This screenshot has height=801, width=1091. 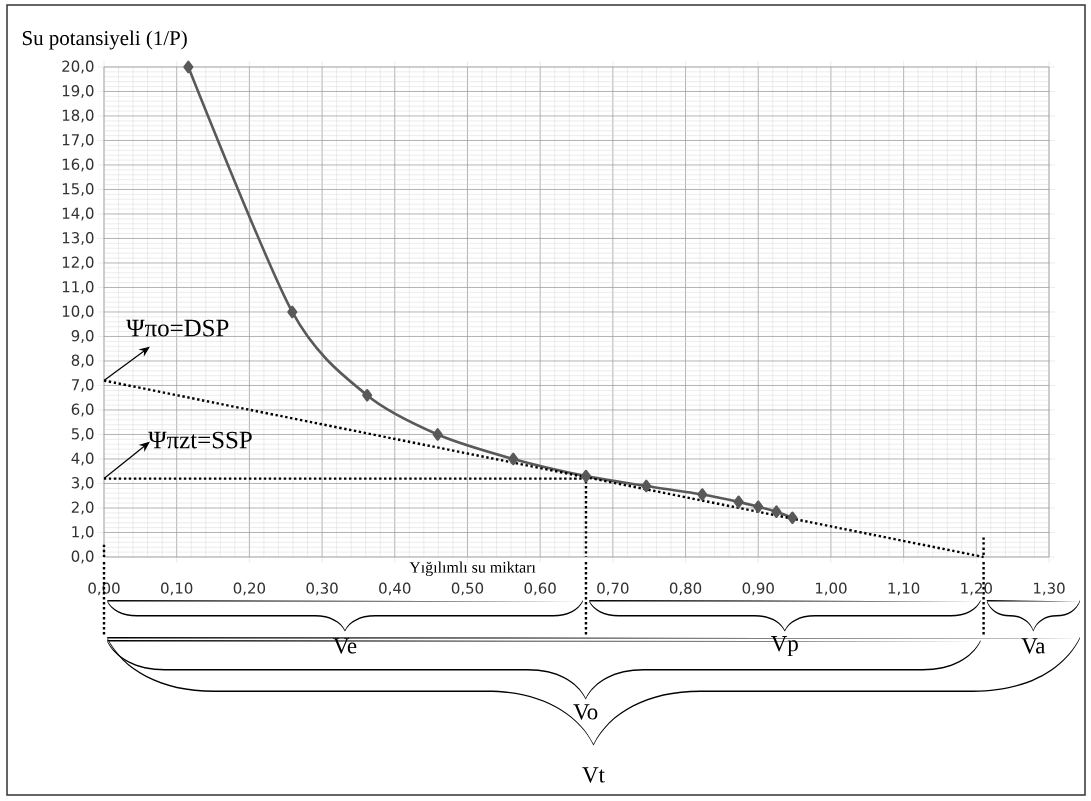 What do you see at coordinates (82, 336) in the screenshot?
I see `y-tick-label: 9,0` at bounding box center [82, 336].